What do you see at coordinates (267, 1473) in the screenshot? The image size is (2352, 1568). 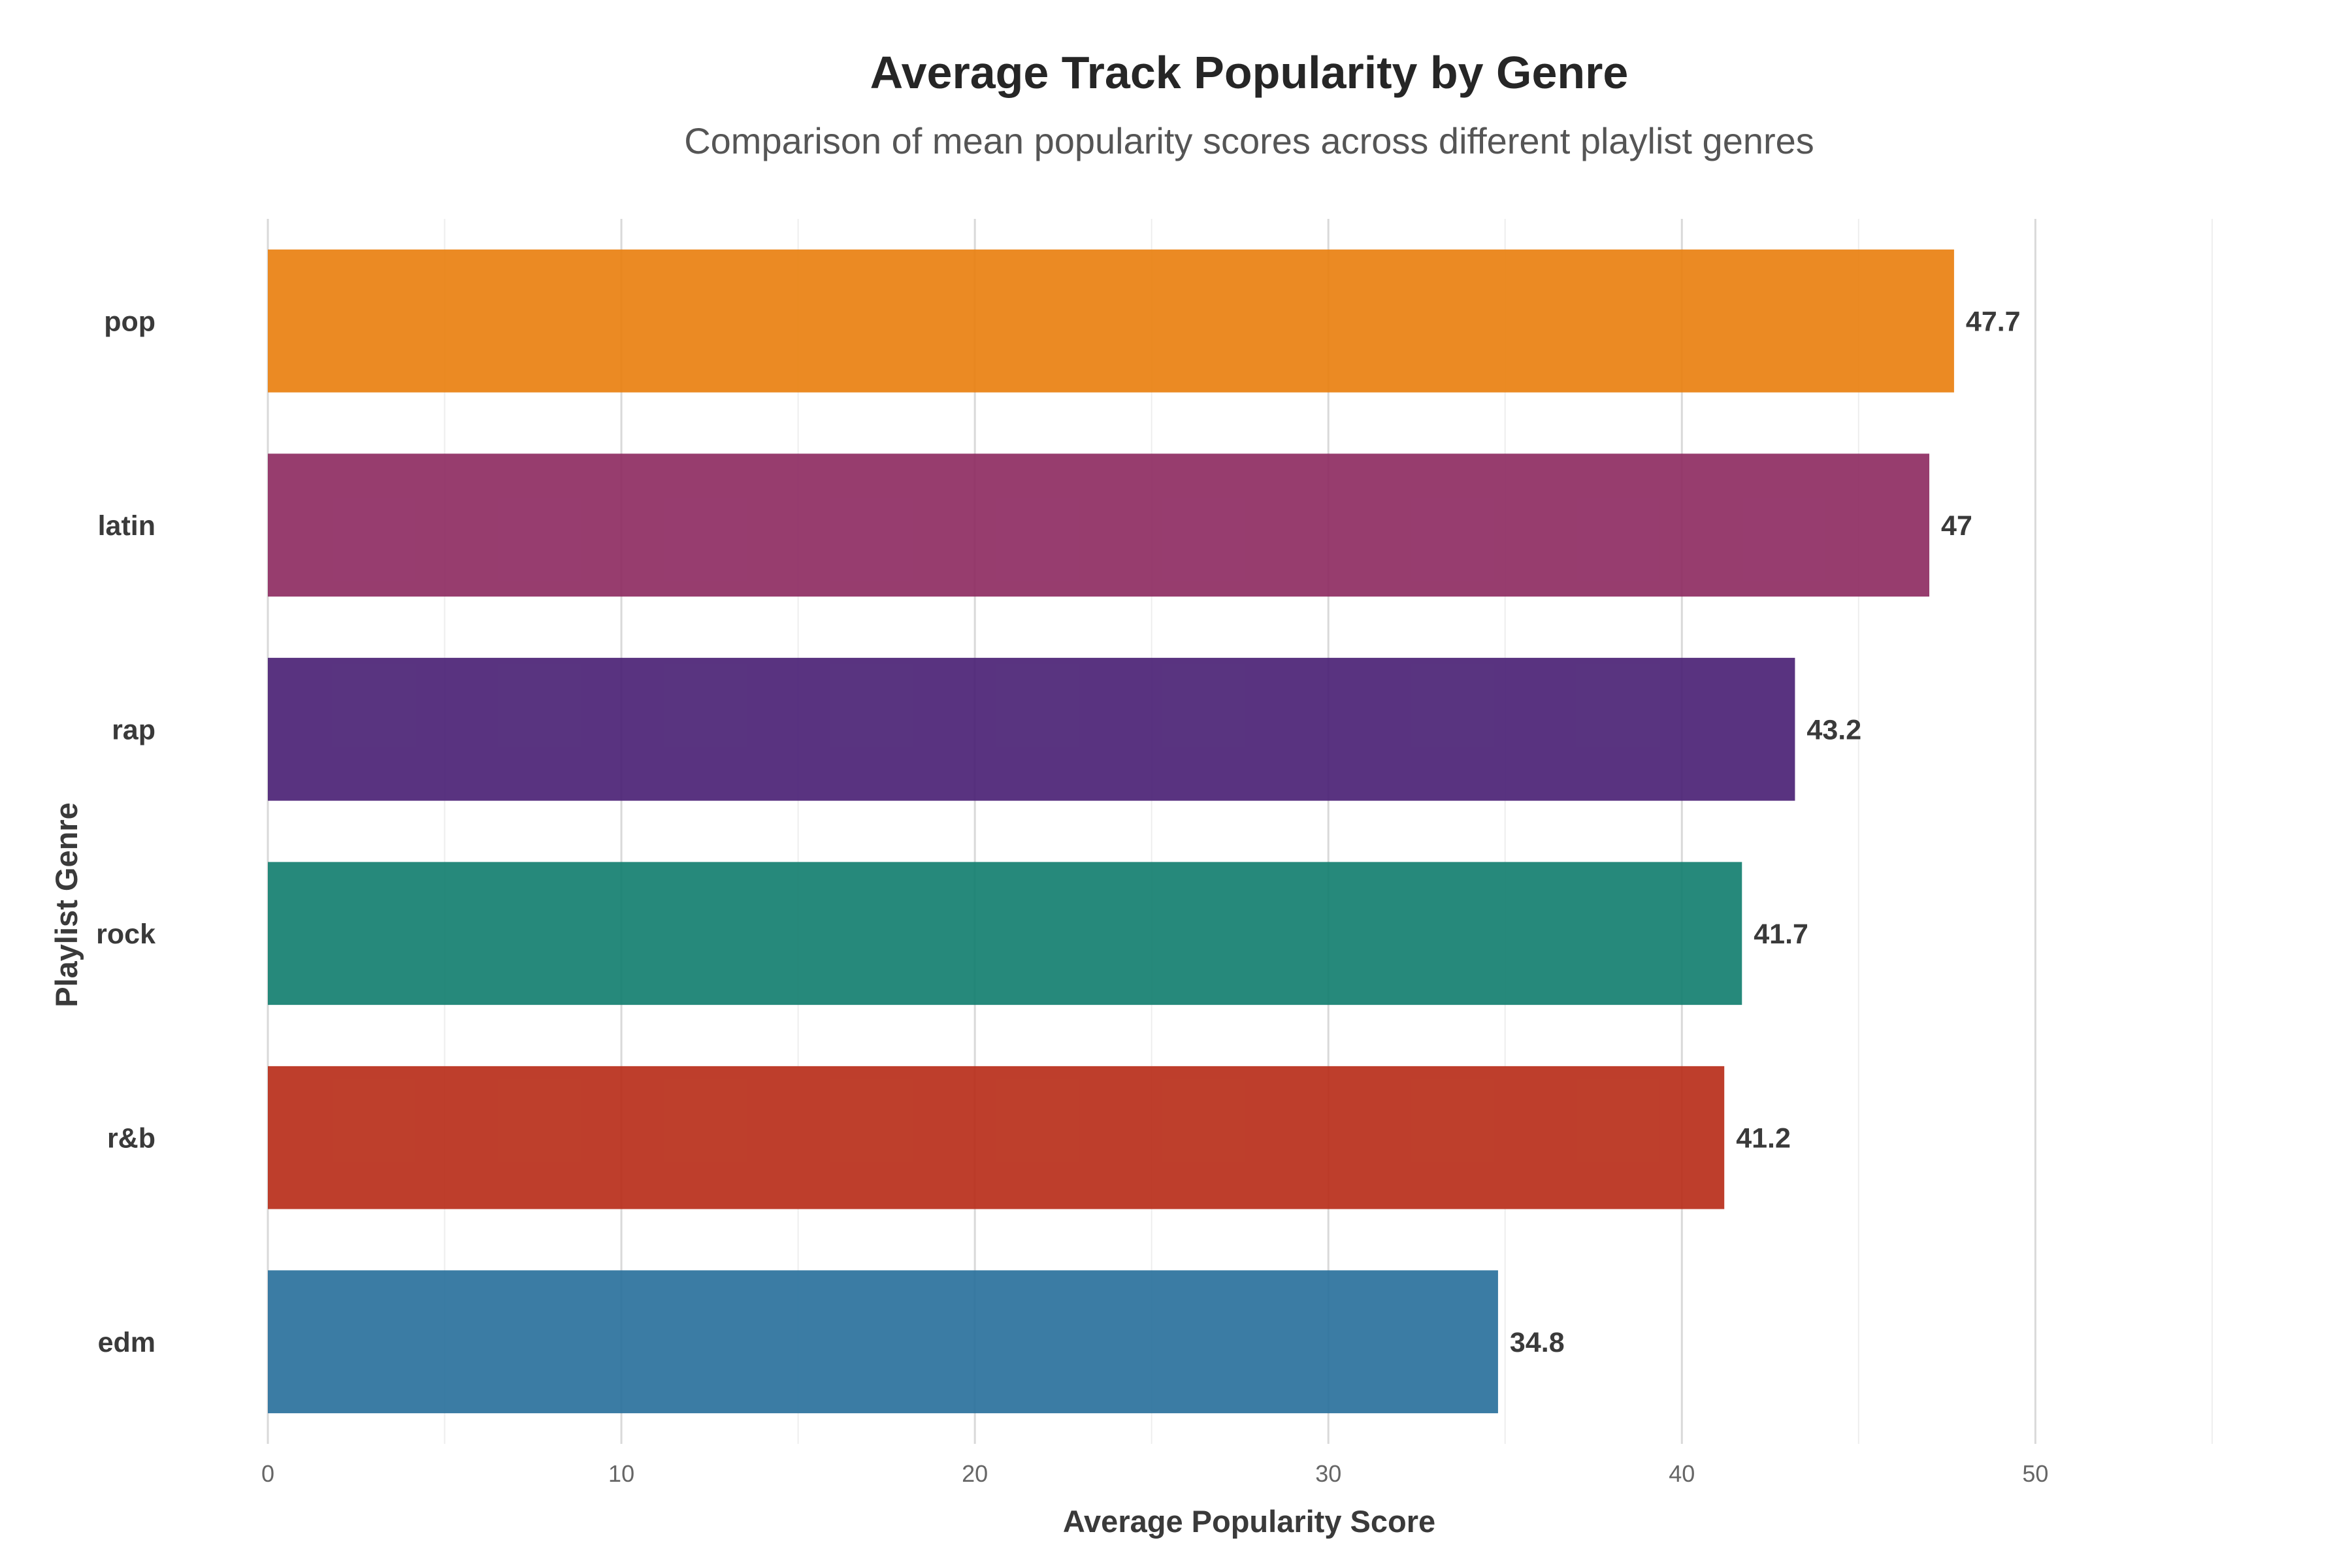 I see `x-tick-label: 0` at bounding box center [267, 1473].